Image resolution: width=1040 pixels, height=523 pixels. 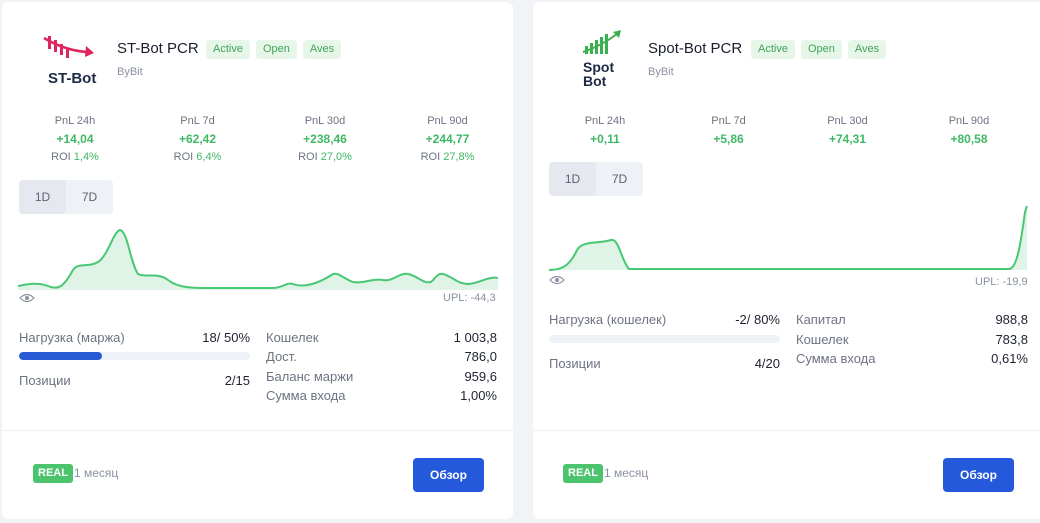 What do you see at coordinates (1001, 282) in the screenshot?
I see `upl-value: UPL: -19,9` at bounding box center [1001, 282].